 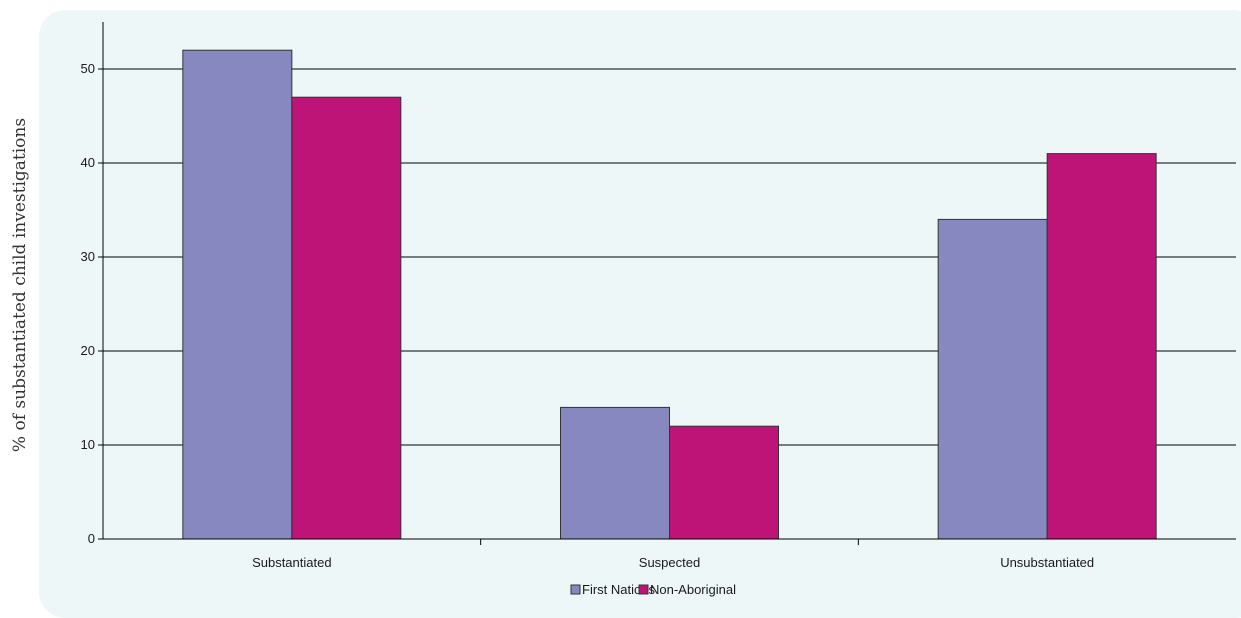 I want to click on y-tick-label: 0, so click(x=91, y=538).